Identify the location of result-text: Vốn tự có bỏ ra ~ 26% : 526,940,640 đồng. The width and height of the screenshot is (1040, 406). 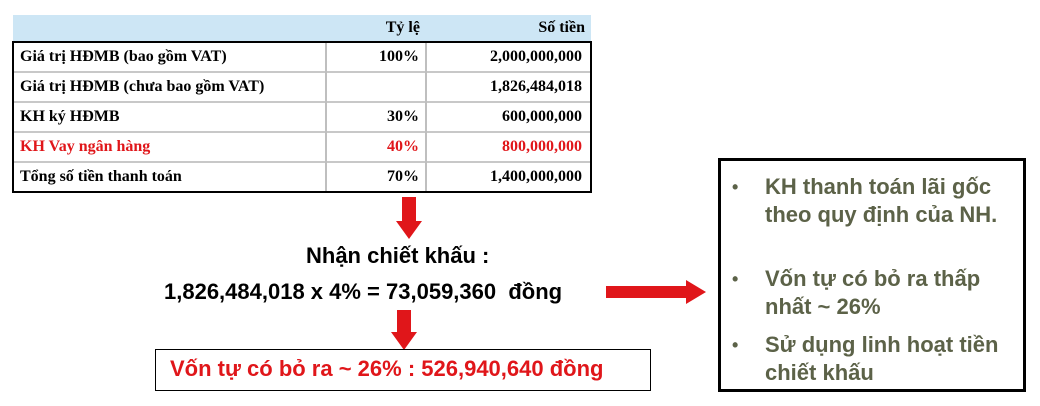
(387, 368).